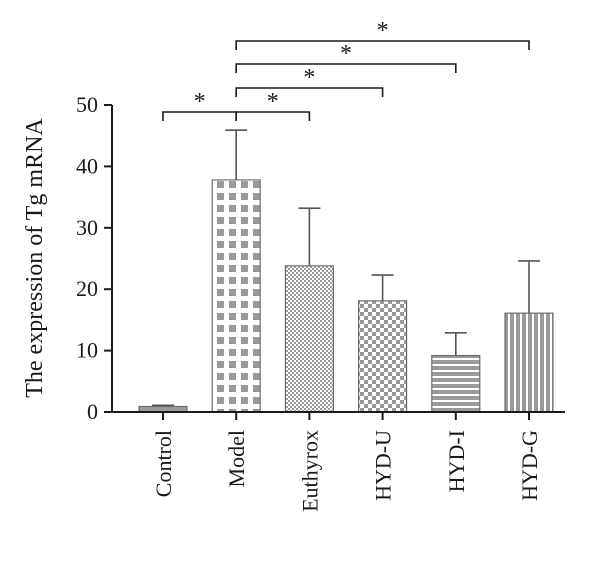 The image size is (600, 567). What do you see at coordinates (309, 471) in the screenshot?
I see `x-tick-label: Euthyrox` at bounding box center [309, 471].